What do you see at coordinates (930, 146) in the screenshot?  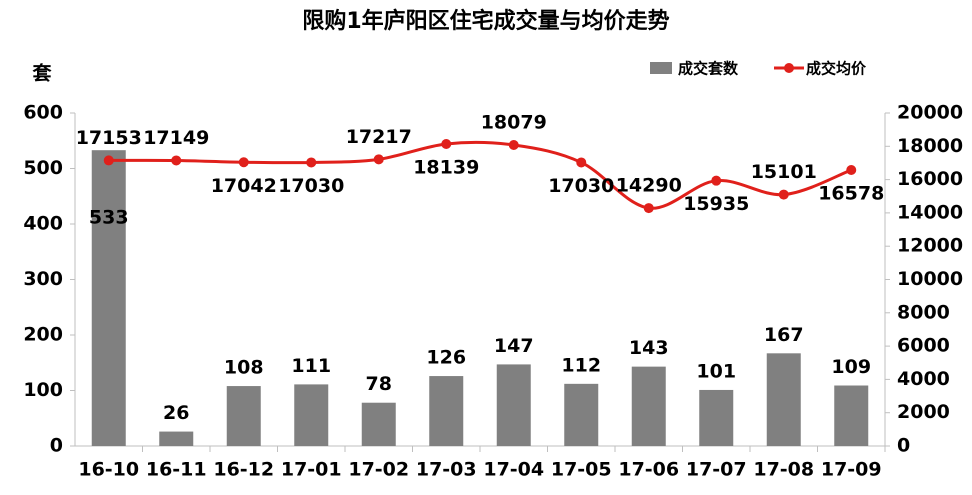 I see `y2-tick-label: 18000` at bounding box center [930, 146].